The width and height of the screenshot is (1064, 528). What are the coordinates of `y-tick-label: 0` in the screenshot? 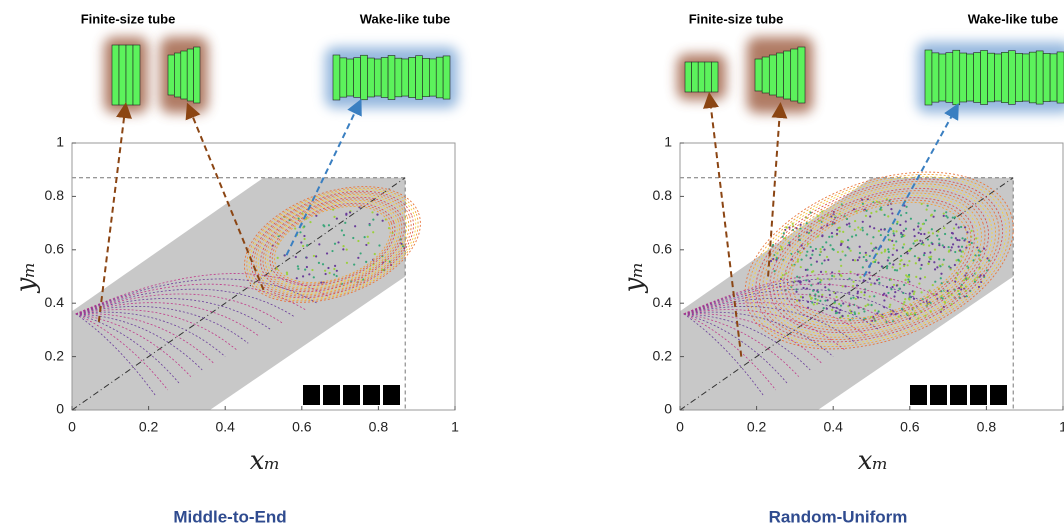 It's located at (668, 409).